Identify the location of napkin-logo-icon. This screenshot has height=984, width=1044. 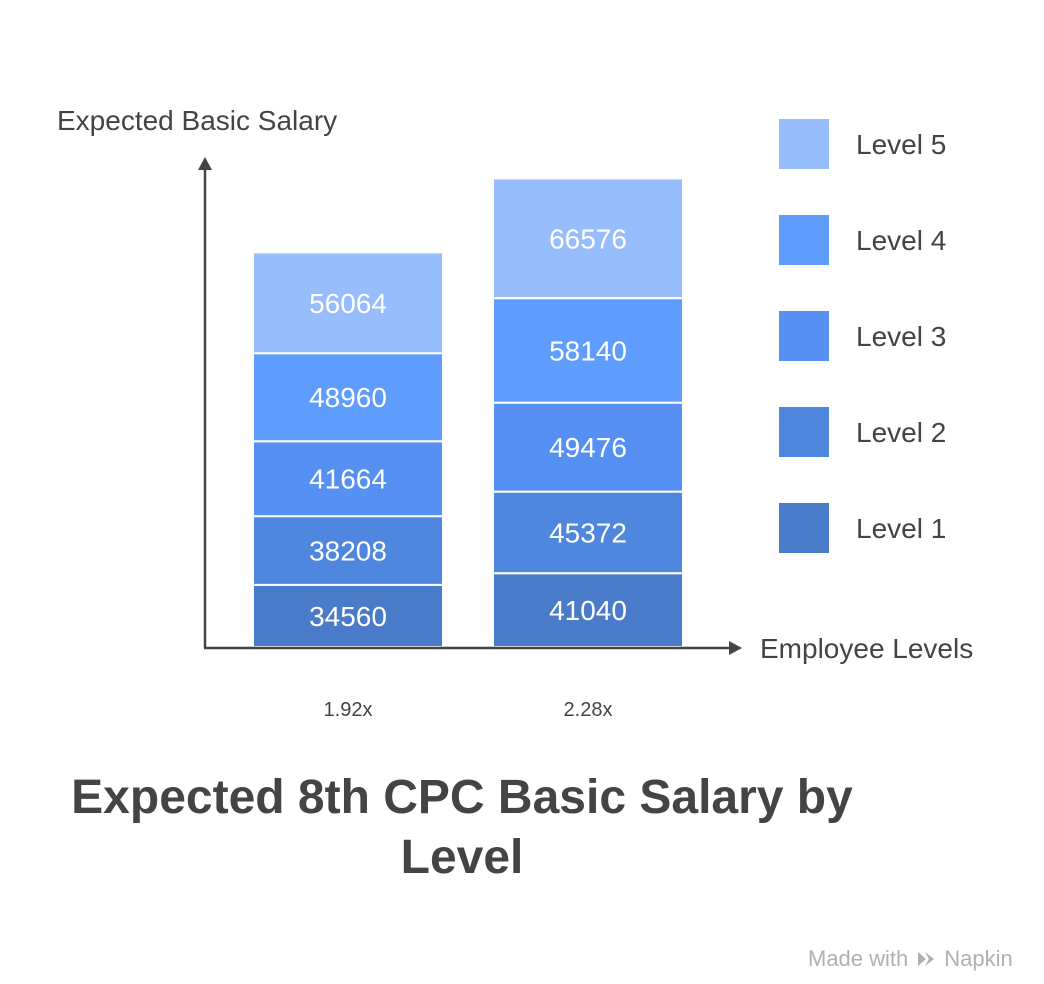
(926, 959).